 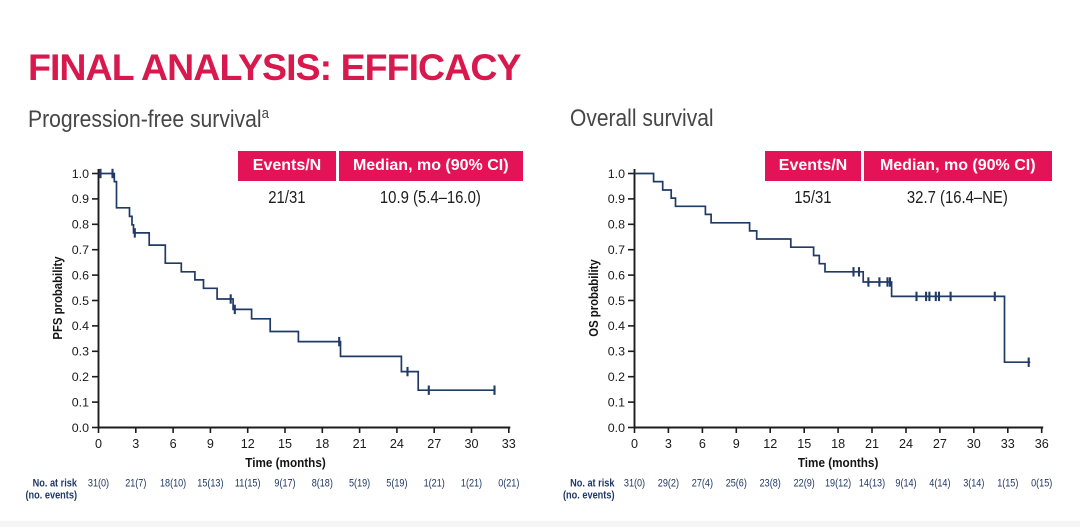 I want to click on svg-text: 11(15), so click(x=248, y=484).